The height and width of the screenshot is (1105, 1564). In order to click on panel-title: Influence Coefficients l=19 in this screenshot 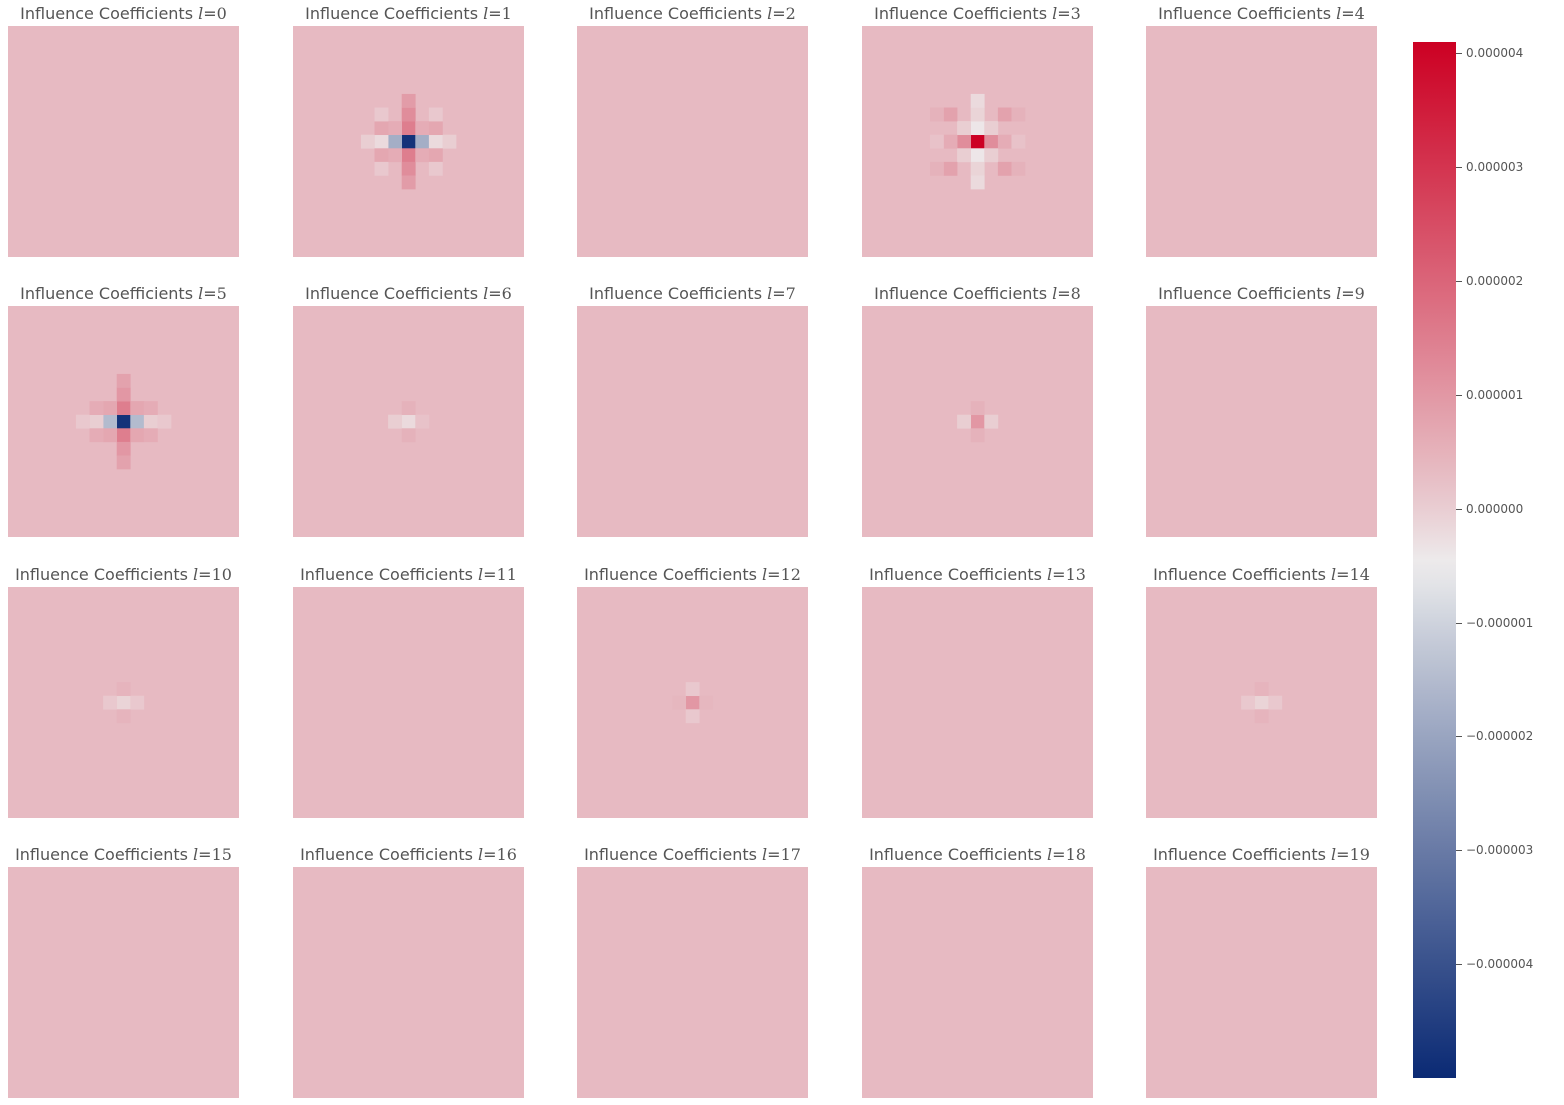, I will do `click(1261, 854)`.